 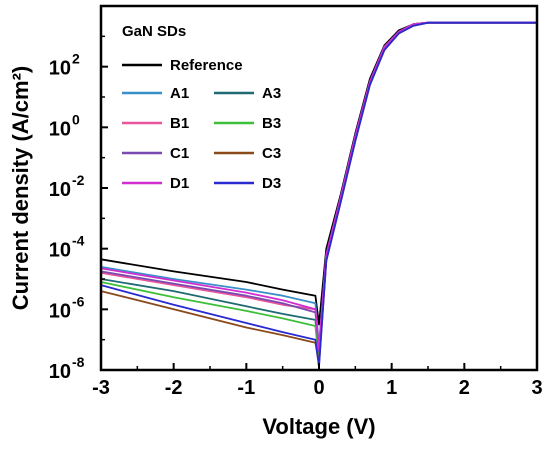 I want to click on x-tick-label: 2, so click(x=464, y=388).